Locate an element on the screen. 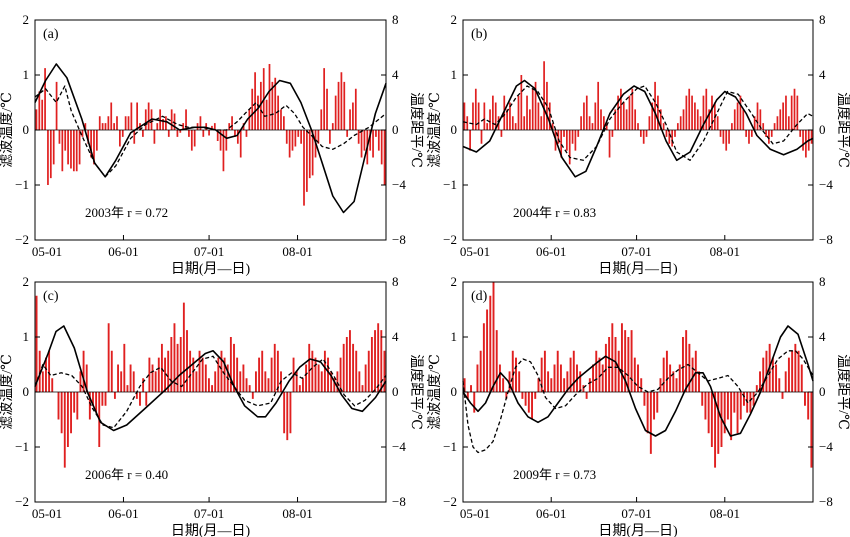 Image resolution: width=850 pixels, height=537 pixels. y-right-tick-label: 8 is located at coordinates (822, 19).